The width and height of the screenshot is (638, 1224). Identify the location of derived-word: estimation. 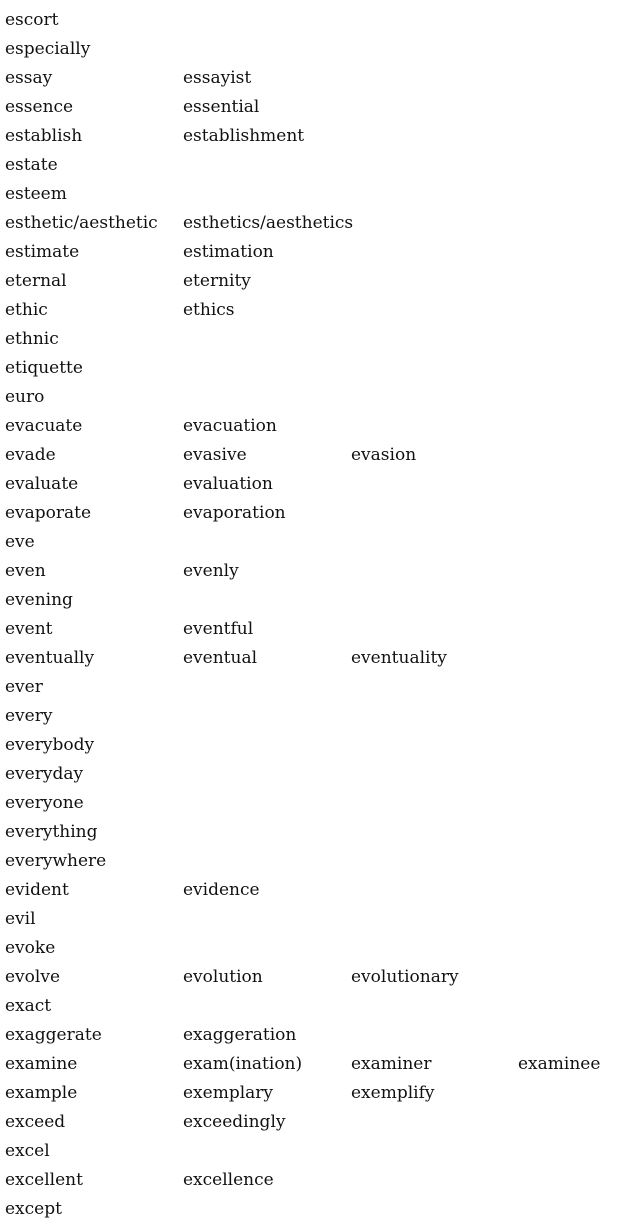
(228, 252).